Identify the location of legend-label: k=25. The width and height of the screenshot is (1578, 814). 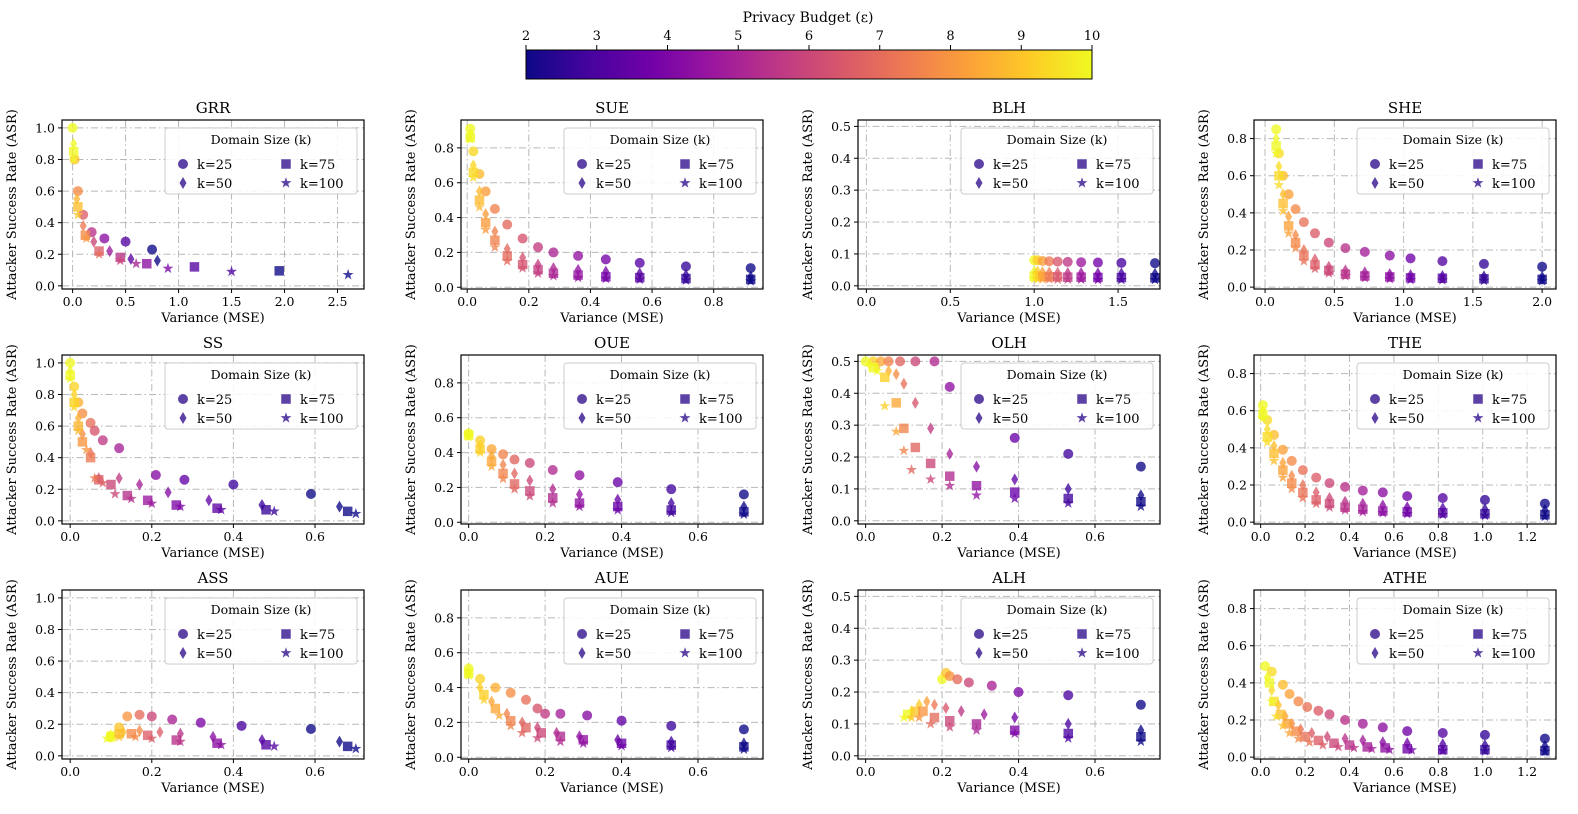
(214, 400).